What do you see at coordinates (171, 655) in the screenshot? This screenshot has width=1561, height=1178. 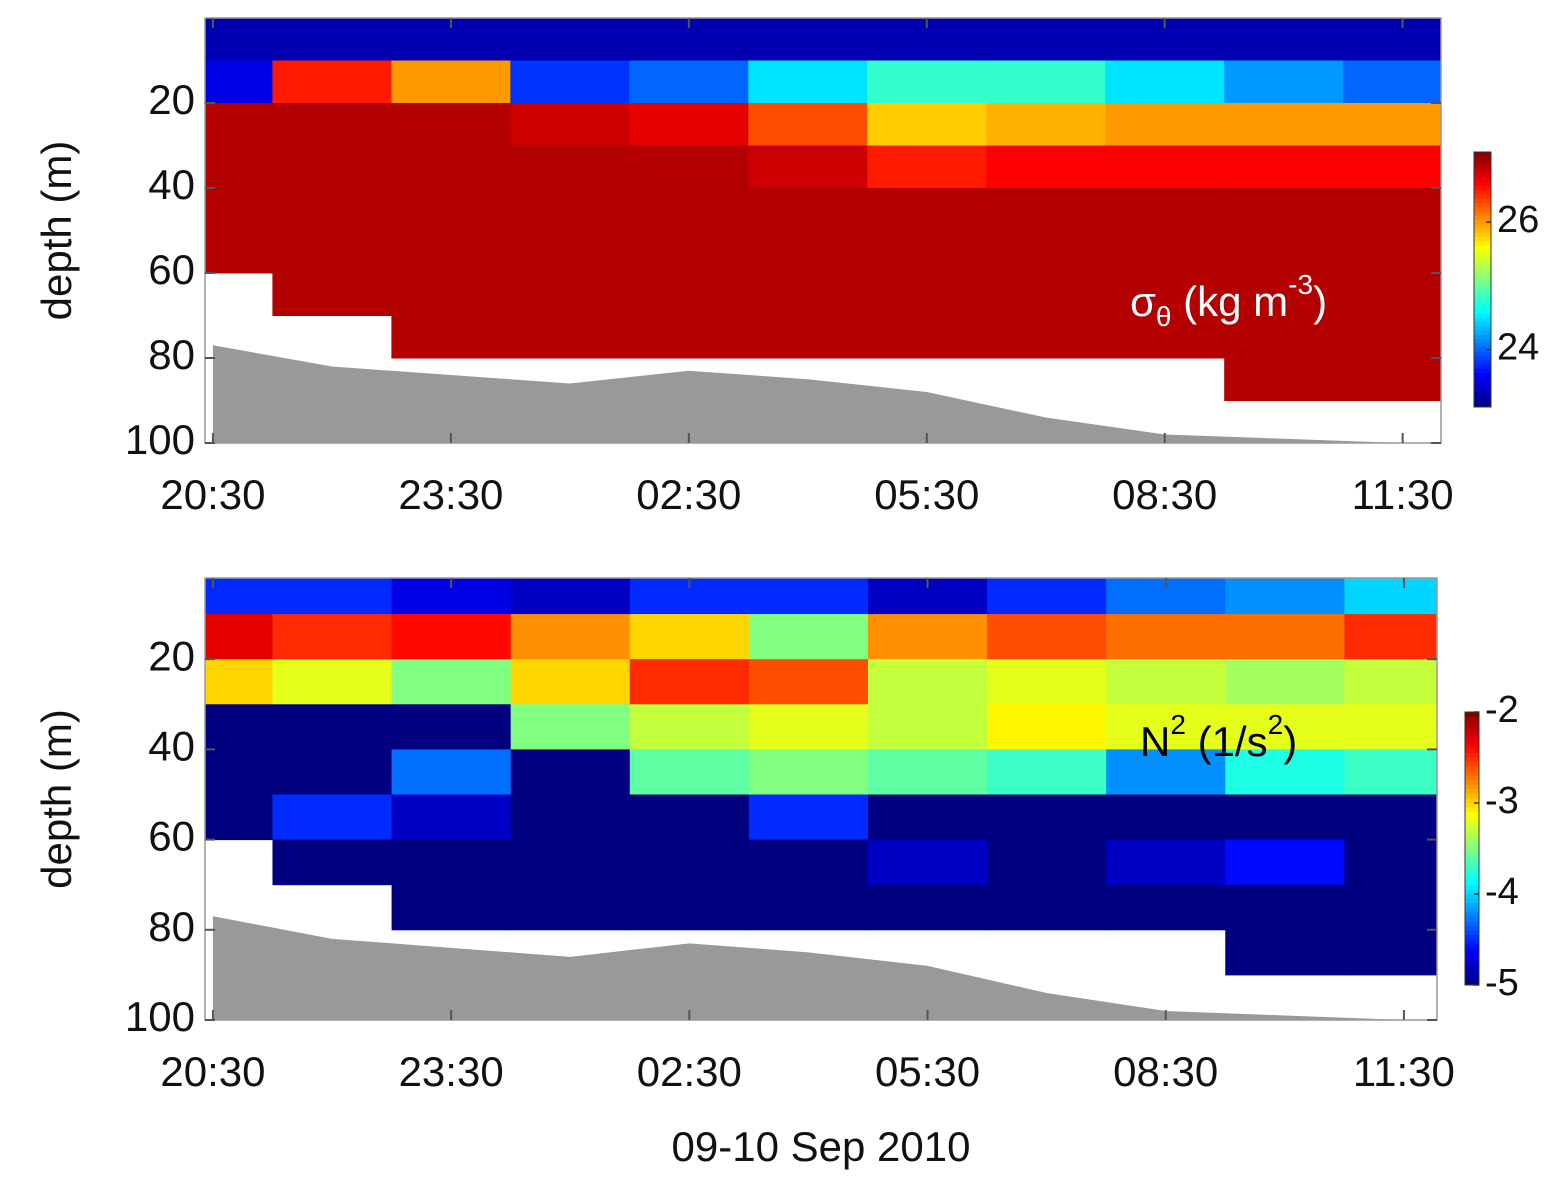 I see `y-tick-label: 20` at bounding box center [171, 655].